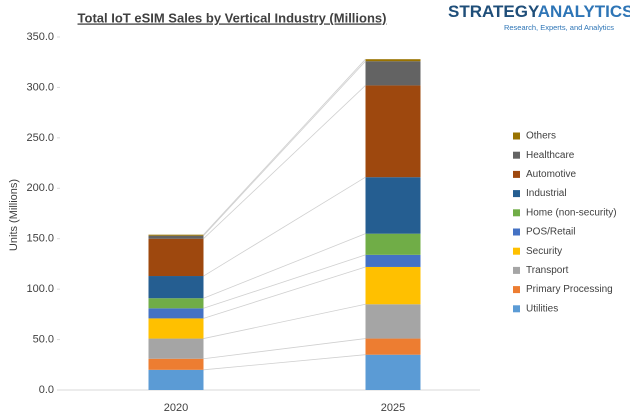  Describe the element at coordinates (547, 270) in the screenshot. I see `legend-label: Transport` at that location.